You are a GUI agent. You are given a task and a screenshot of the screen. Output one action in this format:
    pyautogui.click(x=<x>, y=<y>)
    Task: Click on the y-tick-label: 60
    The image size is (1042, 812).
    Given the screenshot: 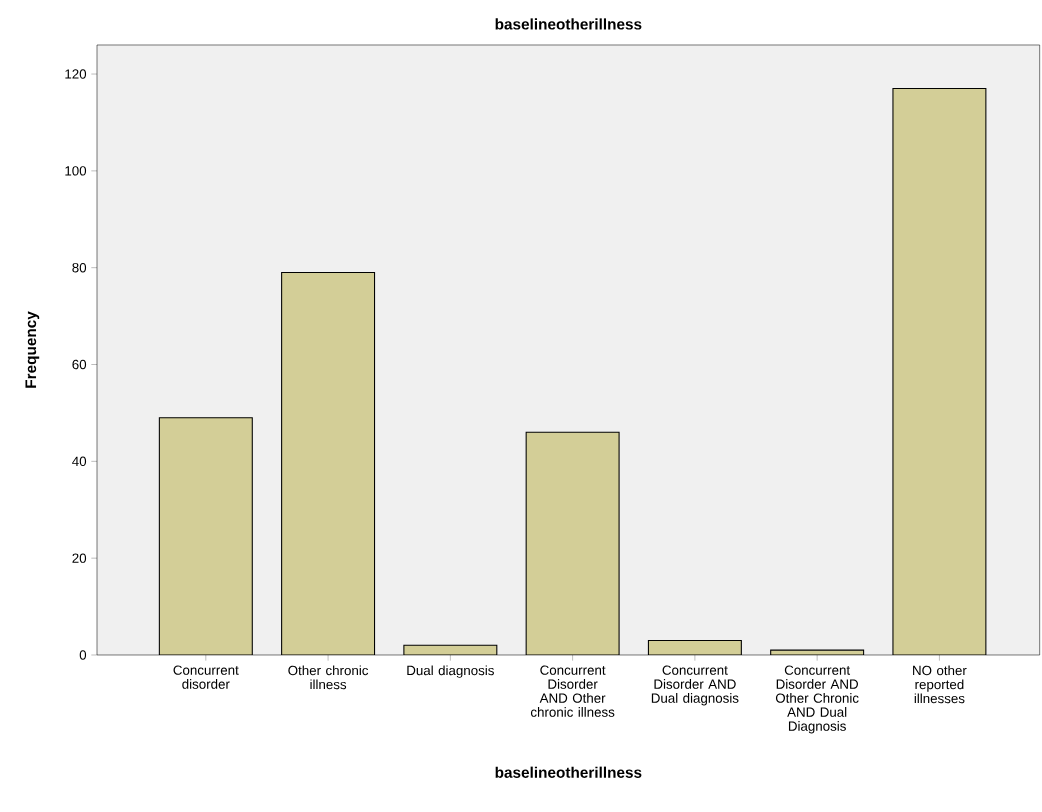 What is the action you would take?
    pyautogui.click(x=79, y=364)
    